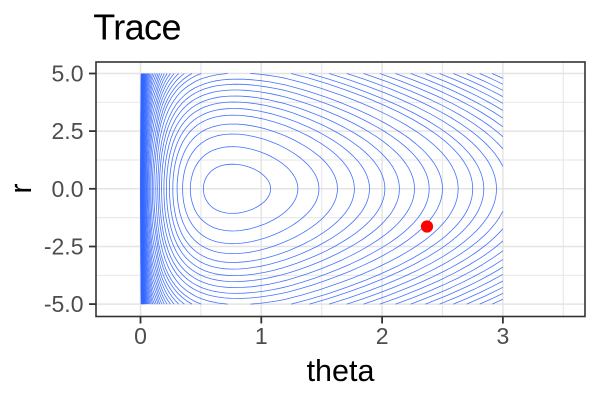 Image resolution: width=600 pixels, height=400 pixels. Describe the element at coordinates (503, 336) in the screenshot. I see `svg-text: 3` at that location.